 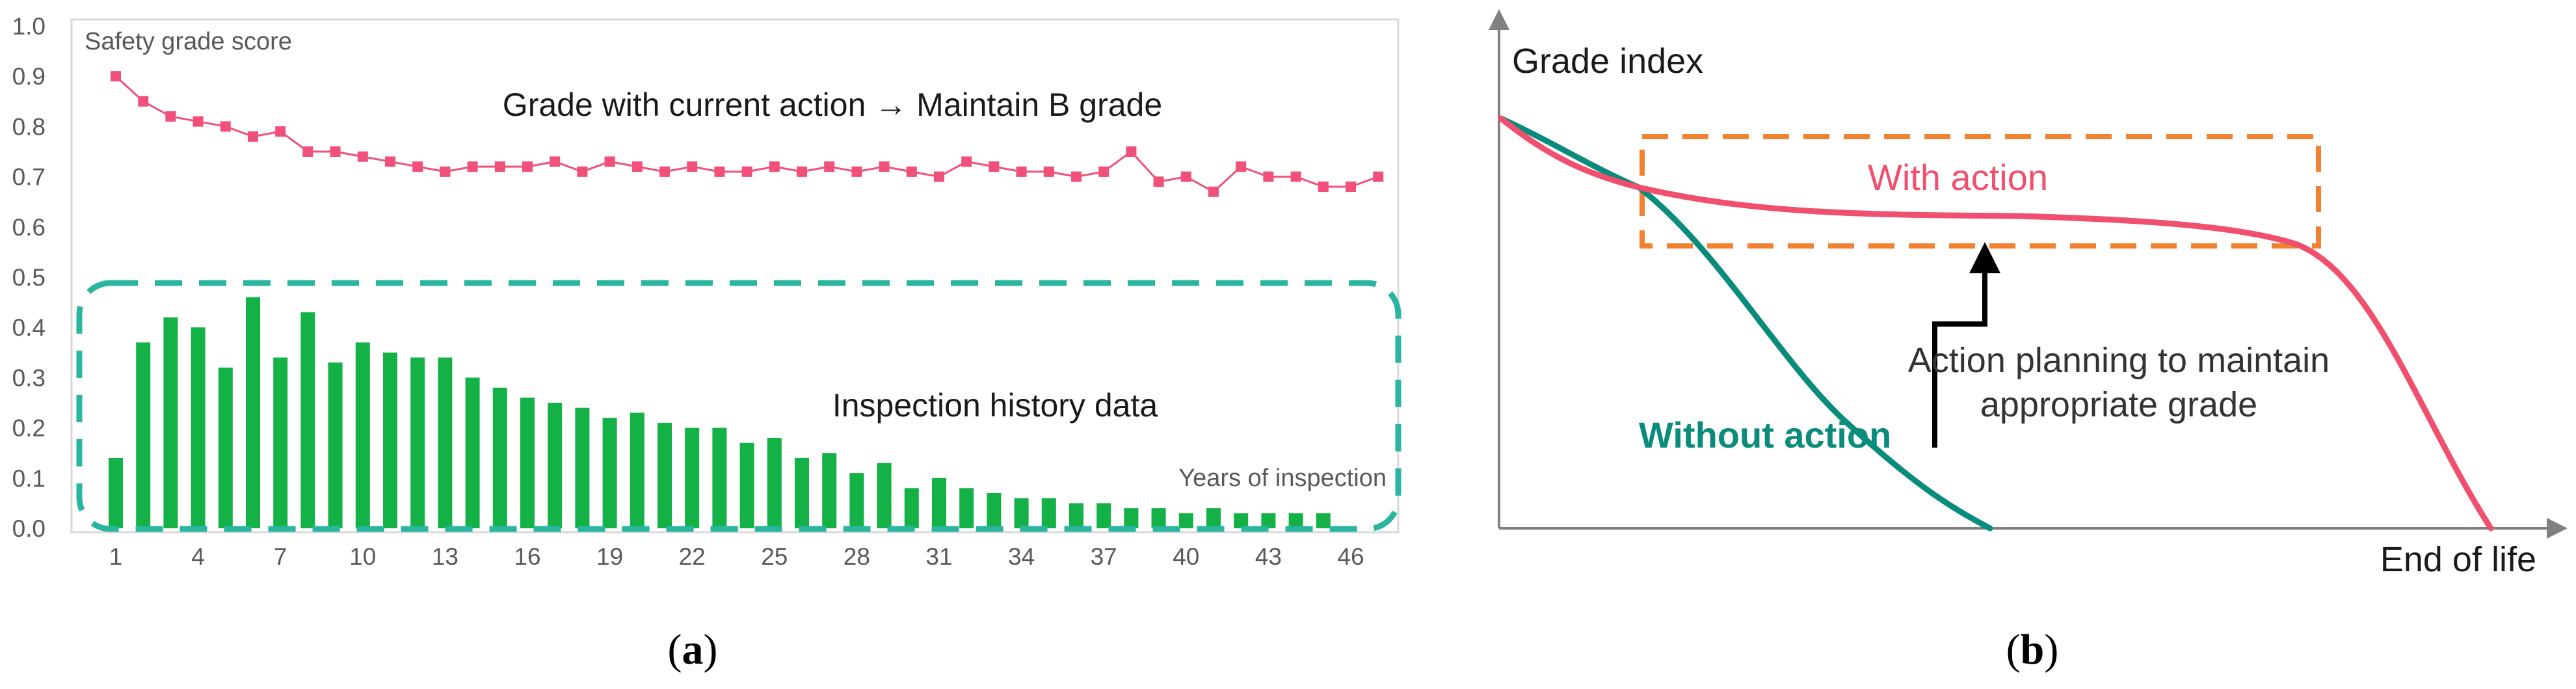 I want to click on panel-label-a: (a), so click(x=693, y=649).